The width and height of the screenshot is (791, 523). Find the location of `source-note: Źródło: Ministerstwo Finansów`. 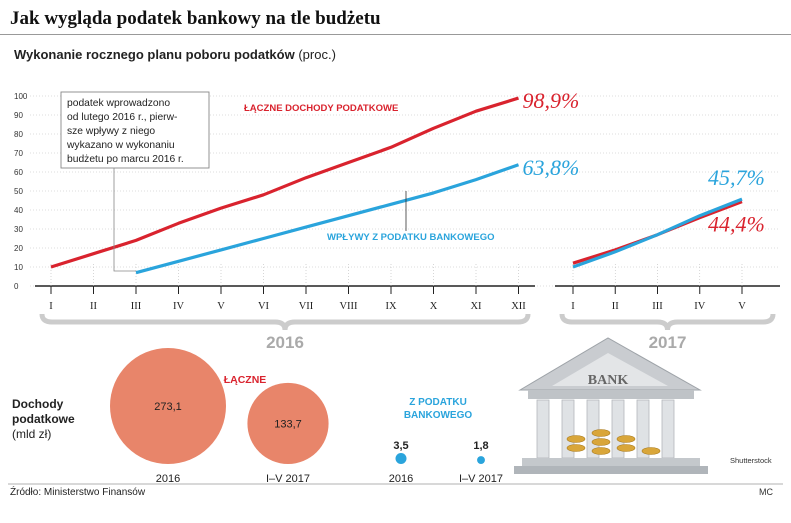

source-note: Źródło: Ministerstwo Finansów is located at coordinates (78, 492).